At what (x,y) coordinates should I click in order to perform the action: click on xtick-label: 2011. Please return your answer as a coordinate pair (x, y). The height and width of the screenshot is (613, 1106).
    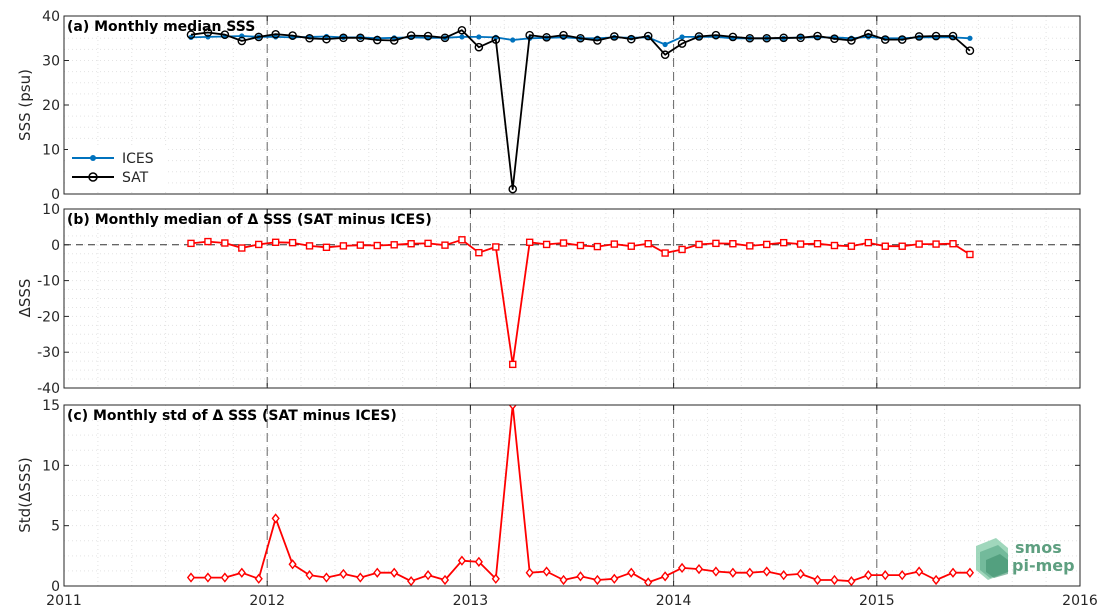
    Looking at the image, I should click on (64, 601).